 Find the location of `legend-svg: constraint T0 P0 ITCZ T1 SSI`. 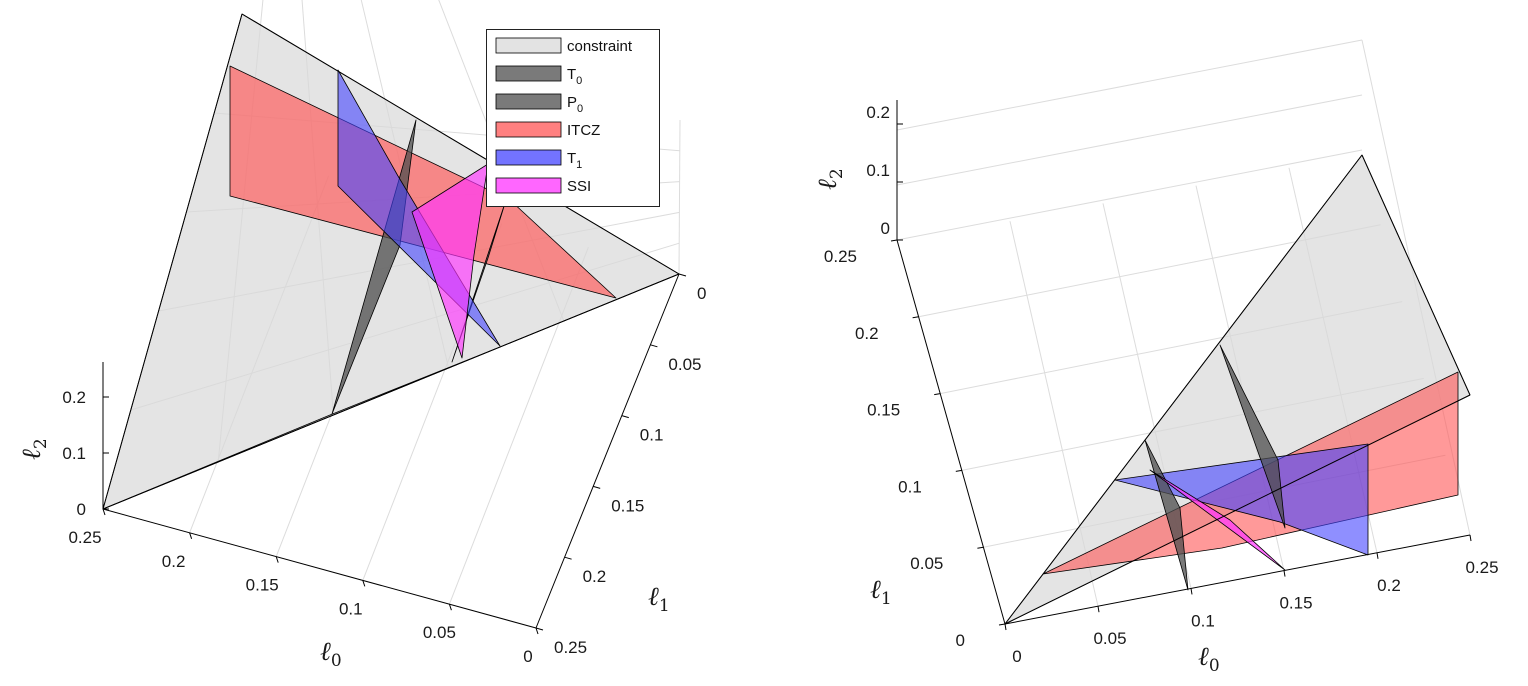

legend-svg: constraint T0 P0 ITCZ T1 SSI is located at coordinates (564, 116).